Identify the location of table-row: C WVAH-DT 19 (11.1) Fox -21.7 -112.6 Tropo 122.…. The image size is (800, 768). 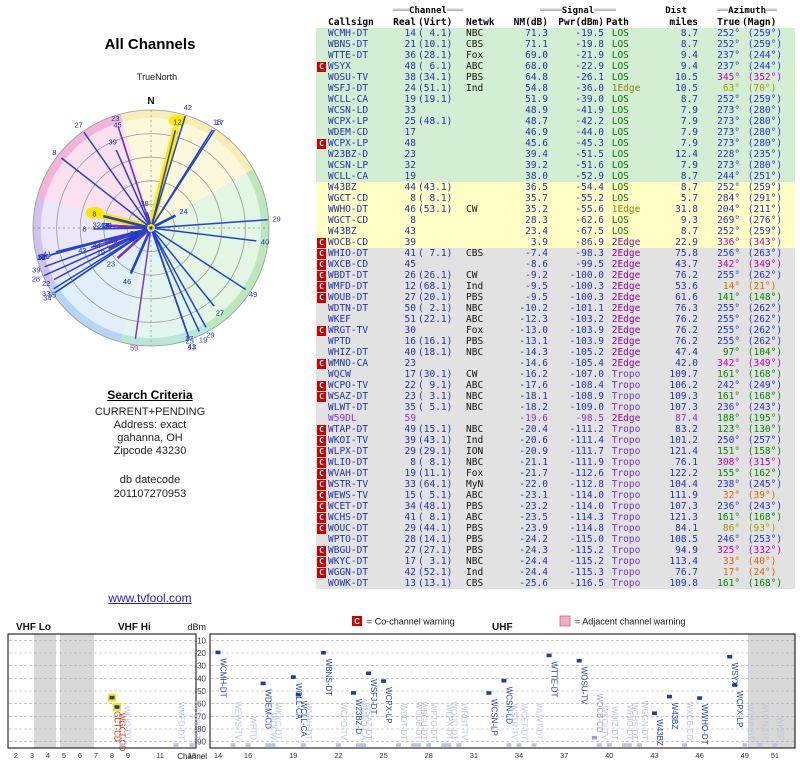
(556, 473).